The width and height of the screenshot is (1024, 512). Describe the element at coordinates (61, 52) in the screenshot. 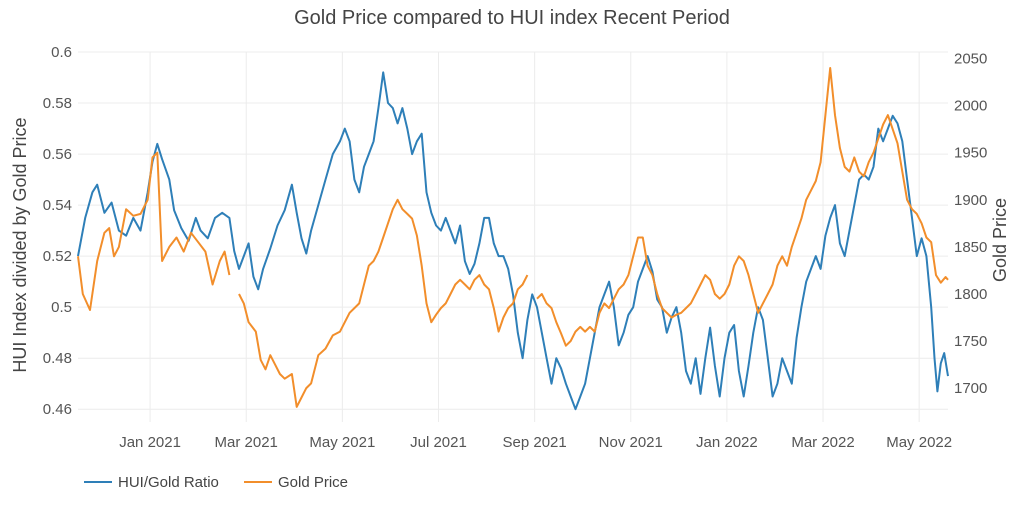

I see `y-left-tick-label: 0.6` at that location.